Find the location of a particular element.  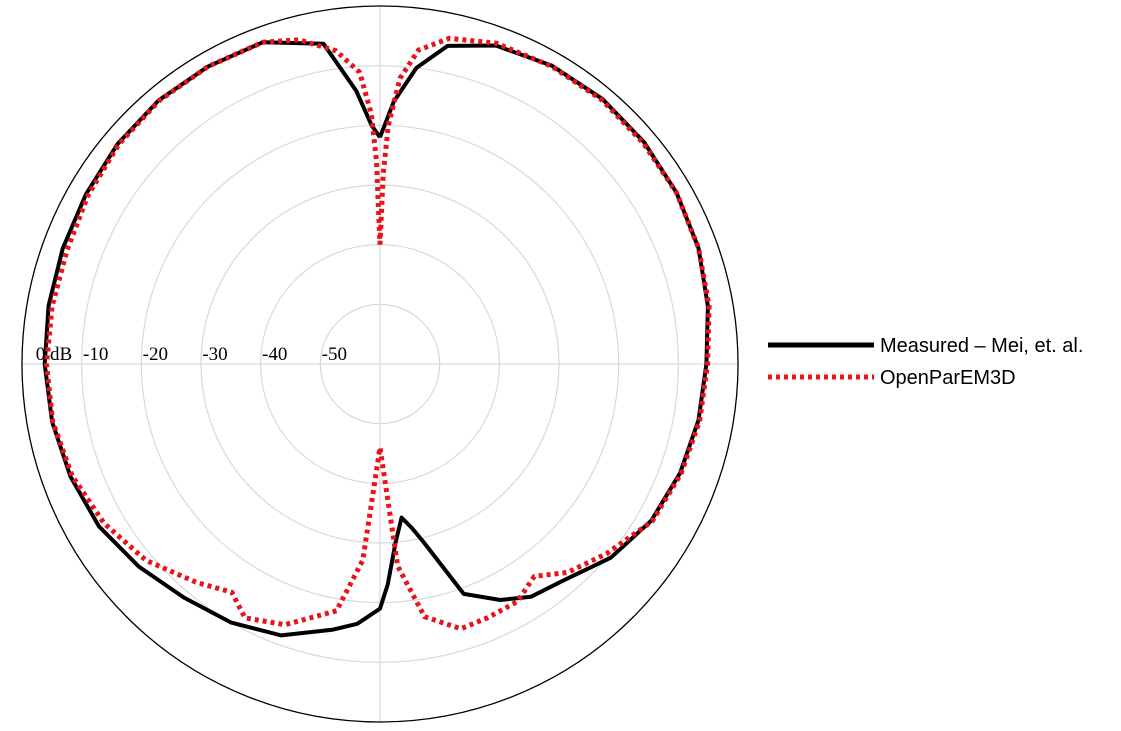

legend-label-measured: Measured – Mei, et. al. is located at coordinates (981, 346).